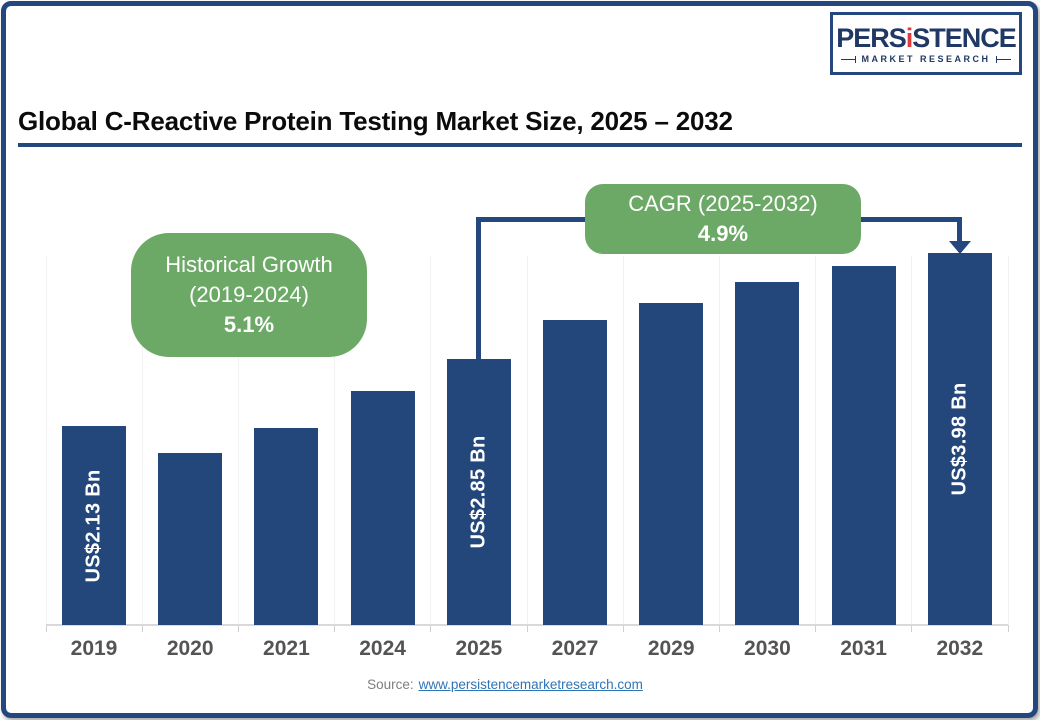  I want to click on bar-2031, so click(863, 445).